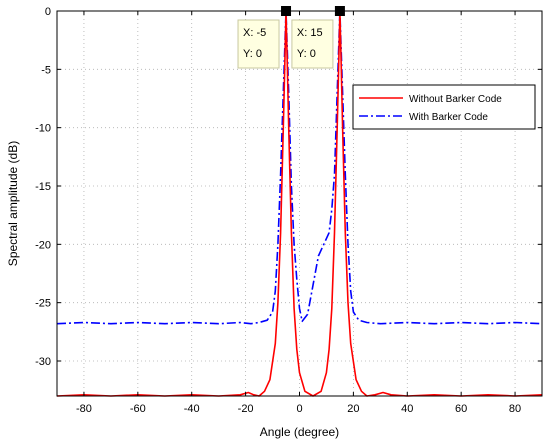  I want to click on y-tick-label: -15, so click(43, 187).